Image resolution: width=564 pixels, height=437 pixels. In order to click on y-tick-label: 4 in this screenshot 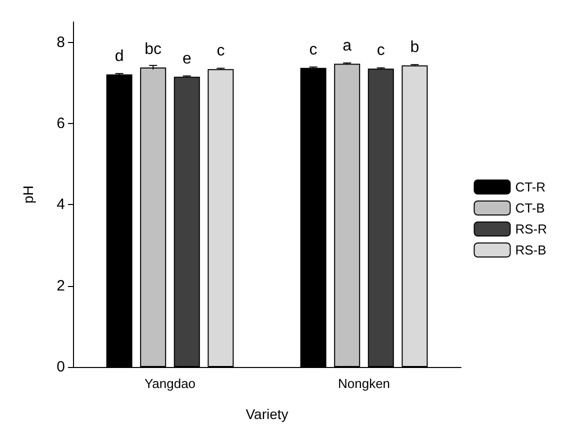, I will do `click(60, 205)`.